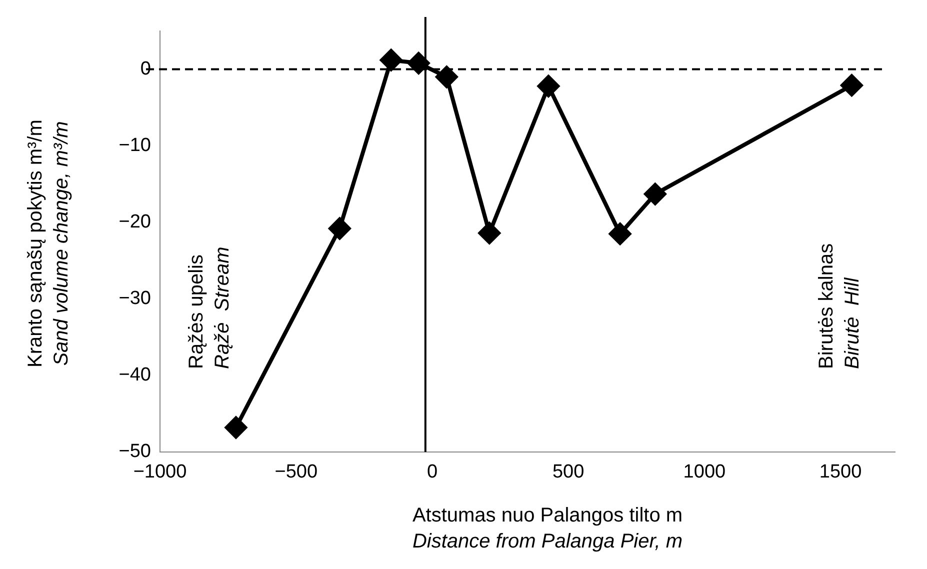  I want to click on x-tick-label: 0, so click(432, 472).